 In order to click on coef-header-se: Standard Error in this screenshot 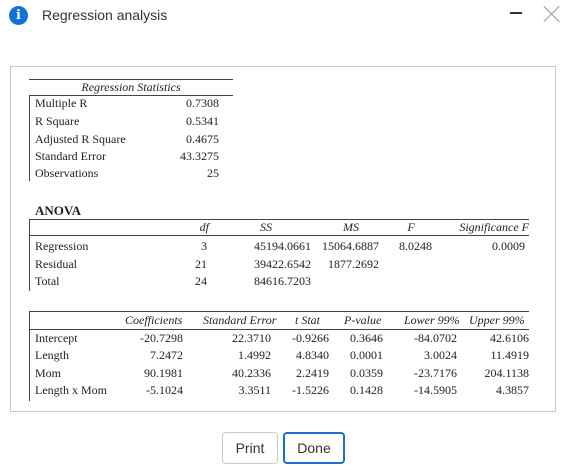, I will do `click(240, 320)`.